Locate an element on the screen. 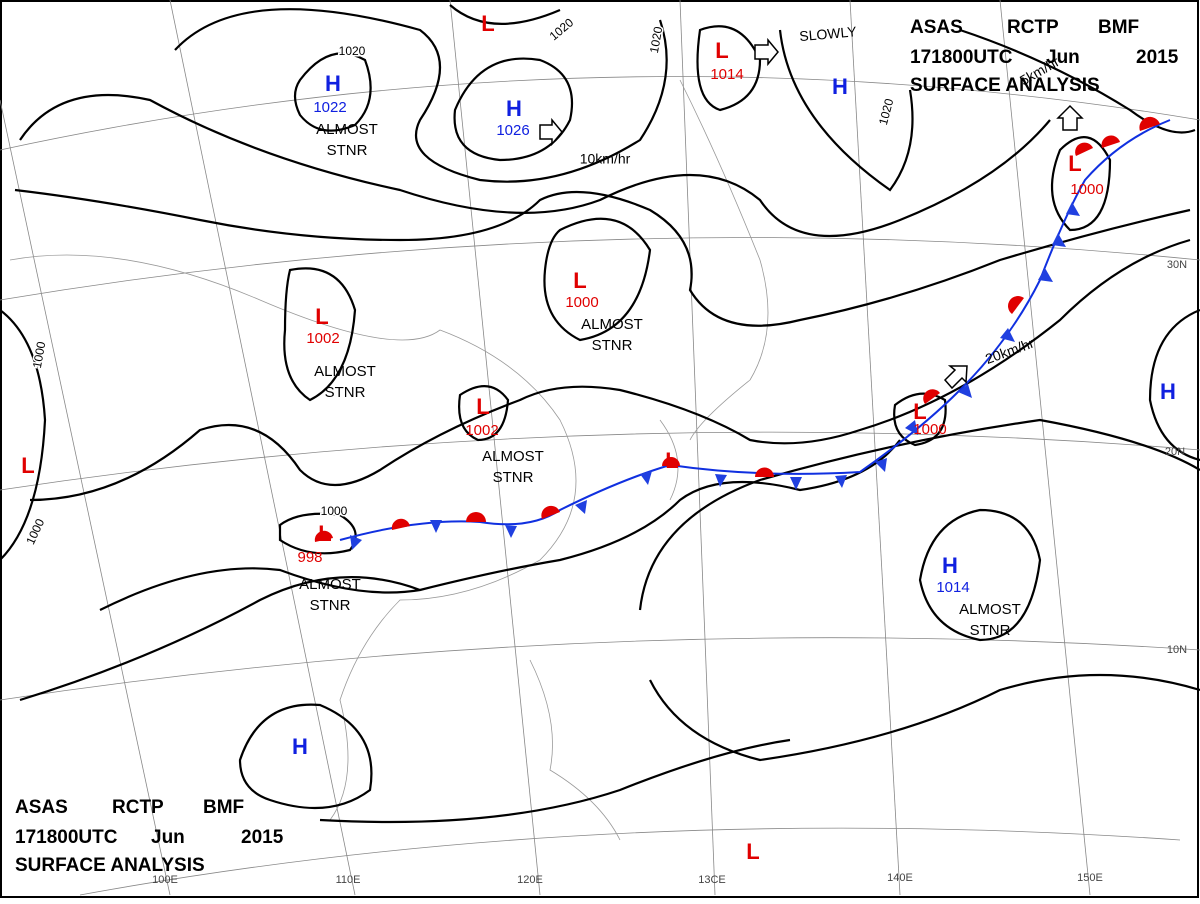 This screenshot has height=904, width=1200. pressure-value: 1026 is located at coordinates (512, 130).